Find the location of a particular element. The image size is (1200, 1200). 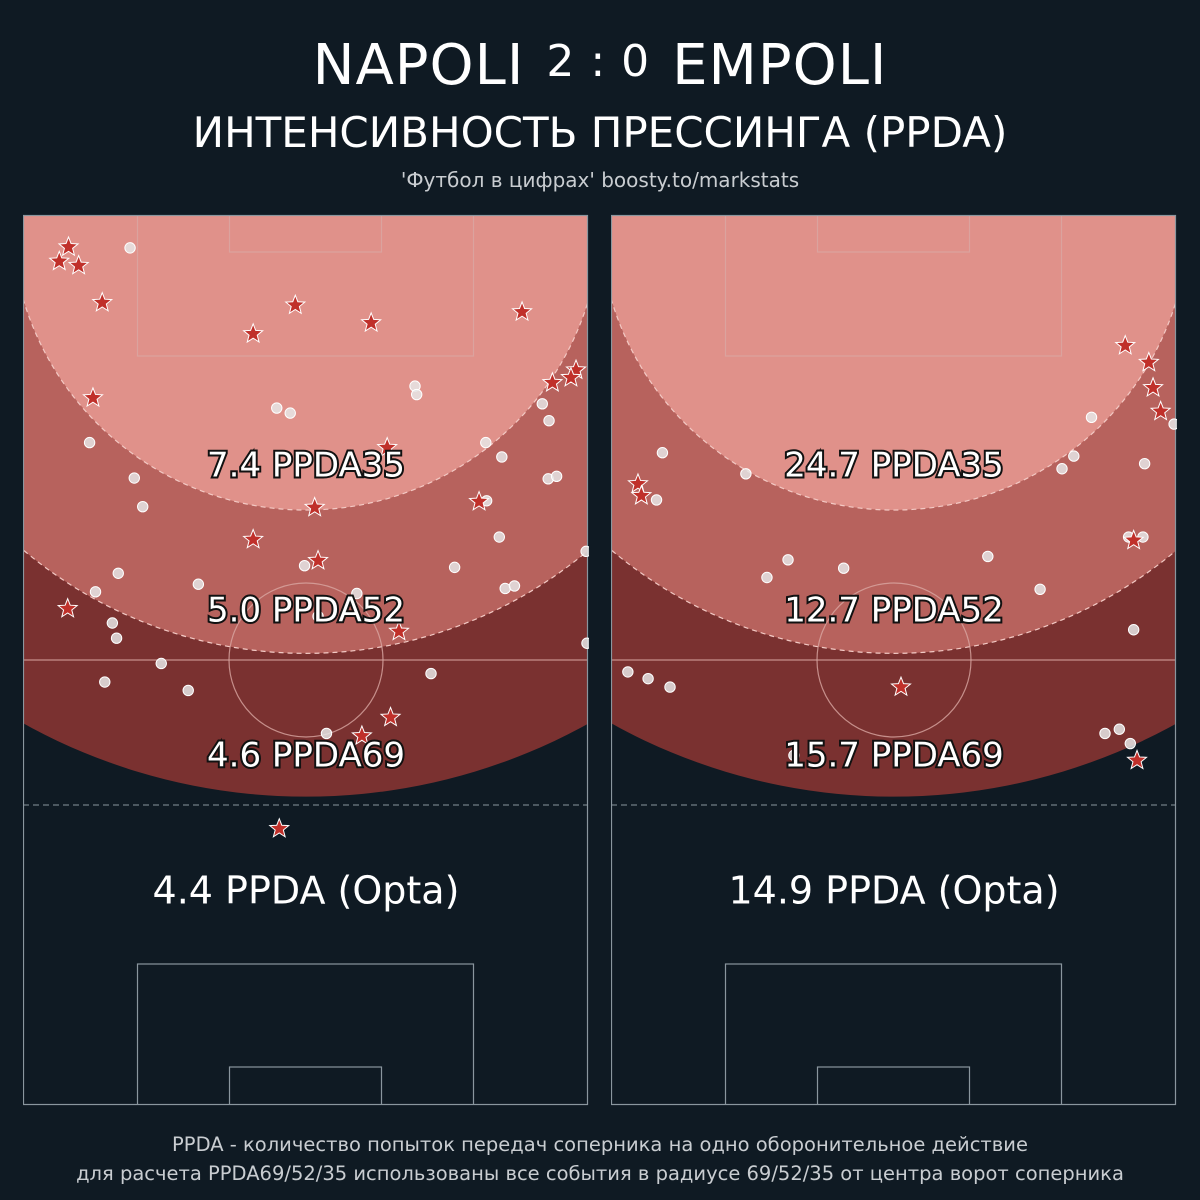

match-title: NAPOLI 2 : 0 EMPOLI is located at coordinates (600, 64).